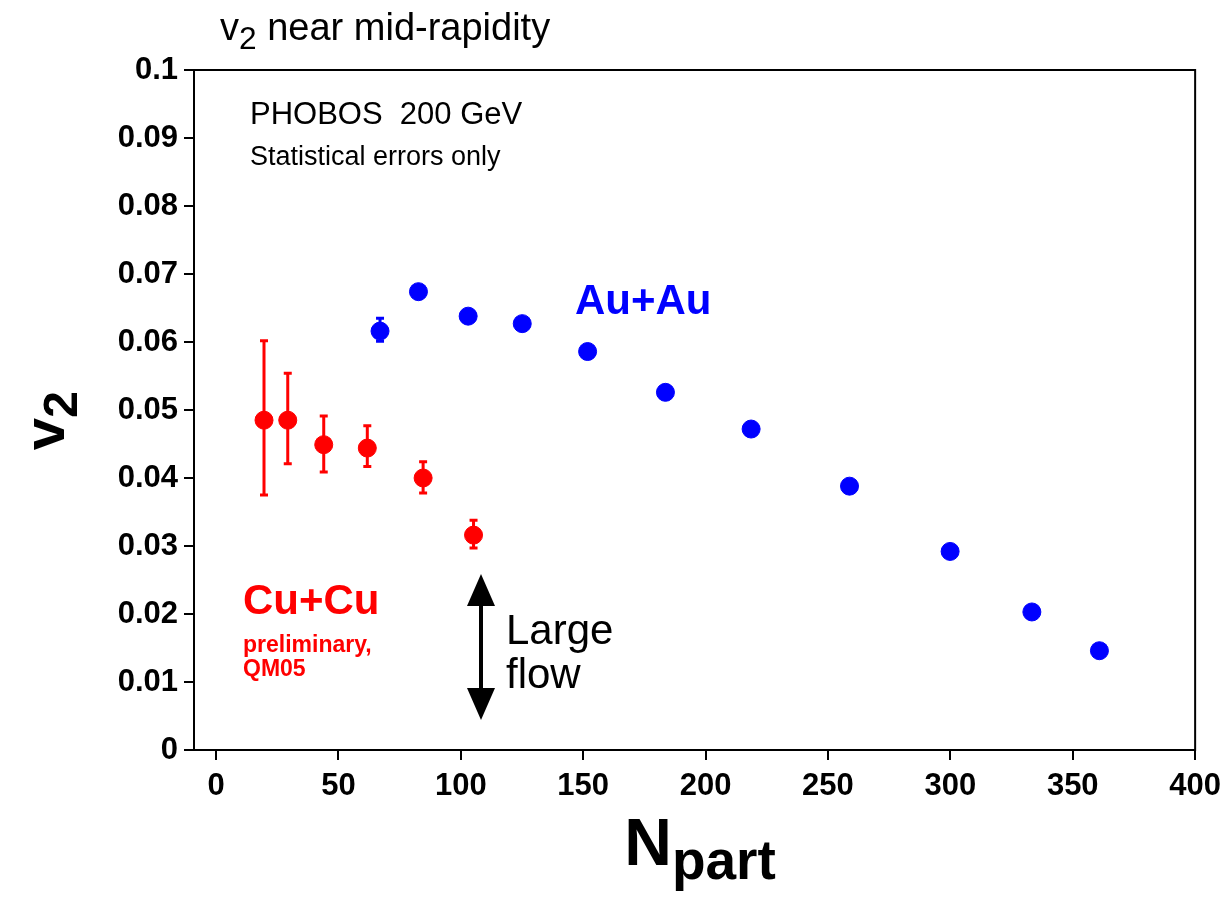 This screenshot has width=1229, height=905. Describe the element at coordinates (643, 299) in the screenshot. I see `series-label: Au+Au` at that location.